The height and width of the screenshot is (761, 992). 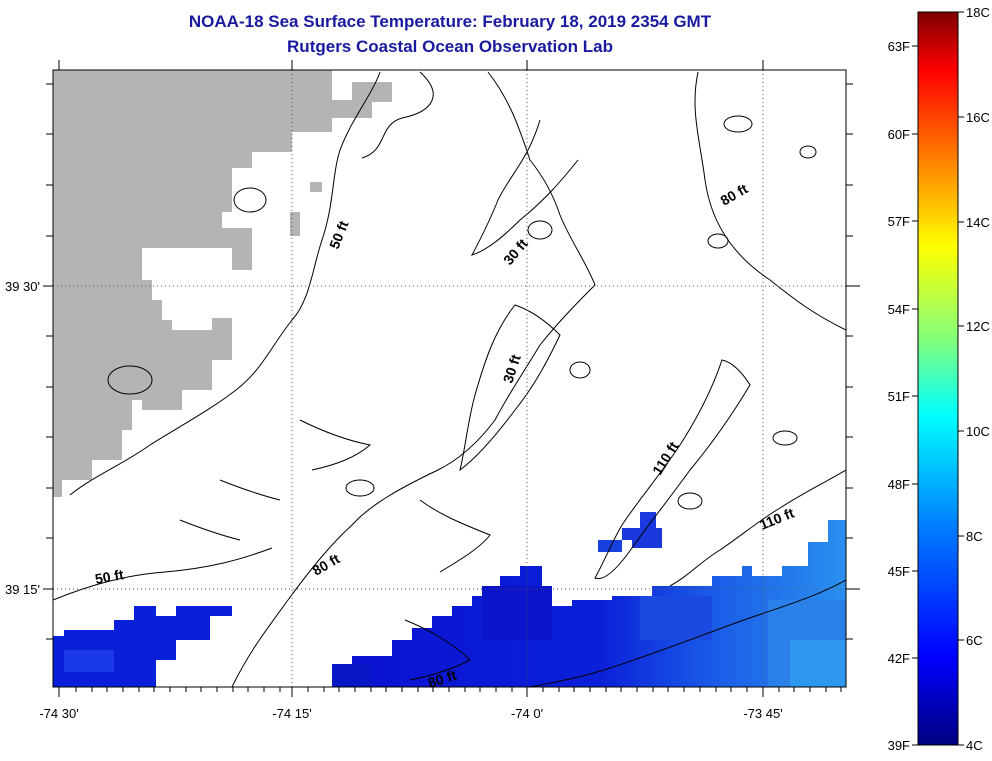 What do you see at coordinates (899, 46) in the screenshot?
I see `colorbar-f-label: 63F` at bounding box center [899, 46].